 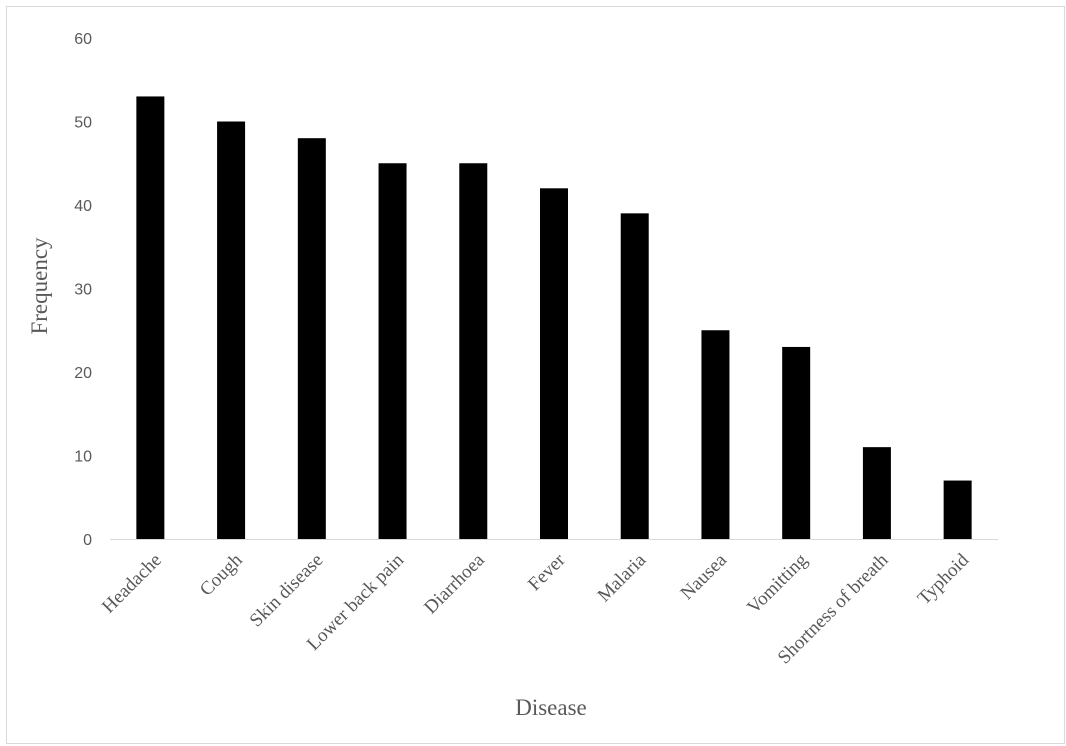 What do you see at coordinates (83, 373) in the screenshot?
I see `y-tick-label: 20` at bounding box center [83, 373].